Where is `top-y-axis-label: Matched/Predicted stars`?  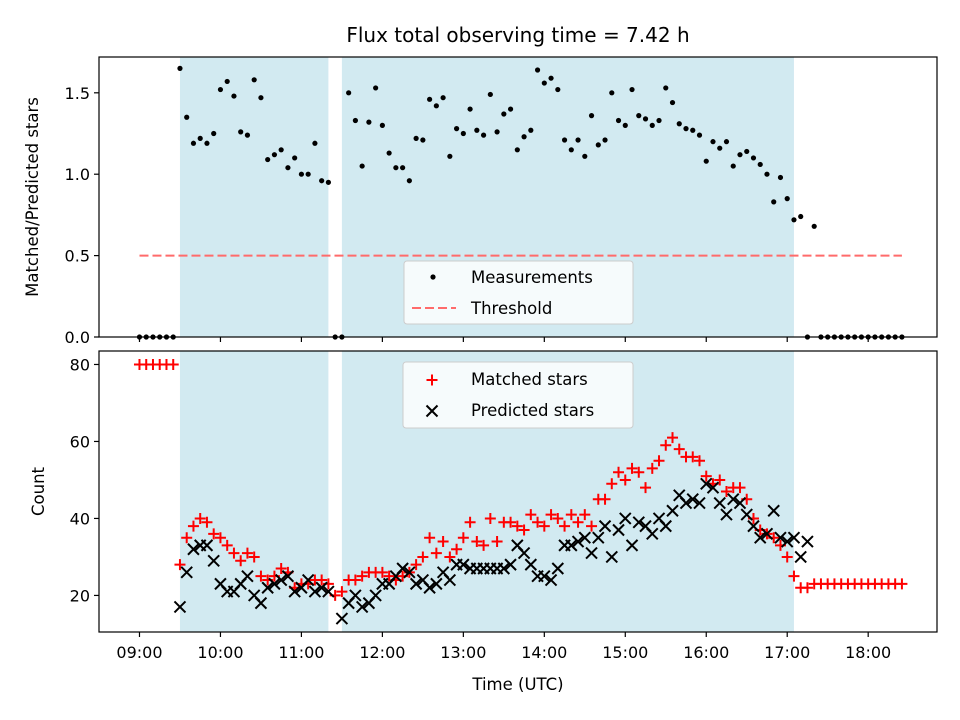
top-y-axis-label: Matched/Predicted stars is located at coordinates (32, 197).